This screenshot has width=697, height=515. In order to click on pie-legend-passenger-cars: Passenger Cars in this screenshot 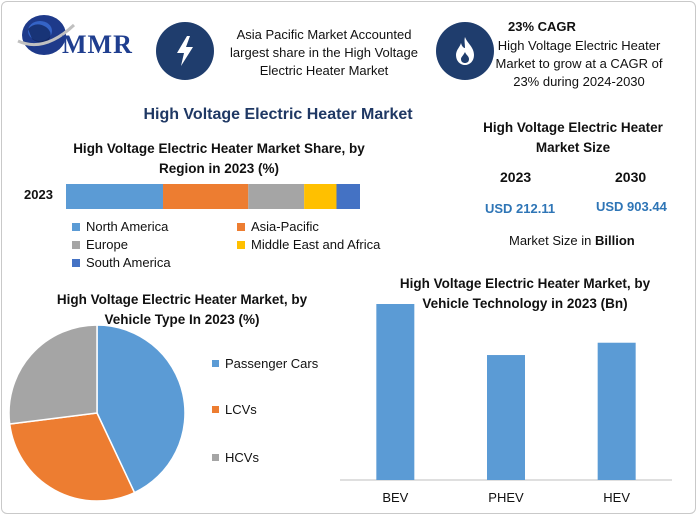, I will do `click(265, 363)`.